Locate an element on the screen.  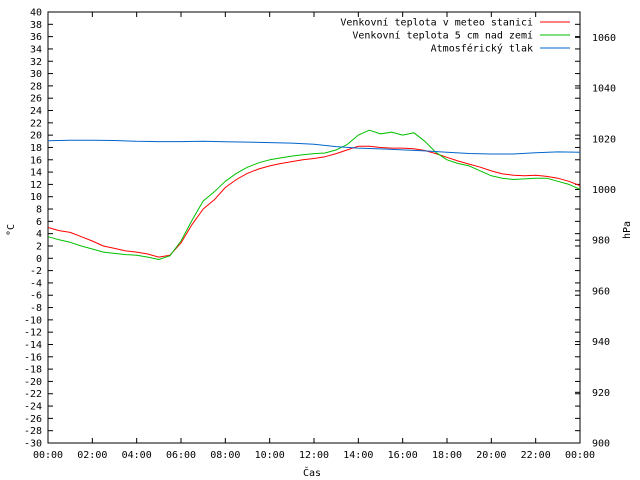
x-tick-label: 14:00 is located at coordinates (358, 455).